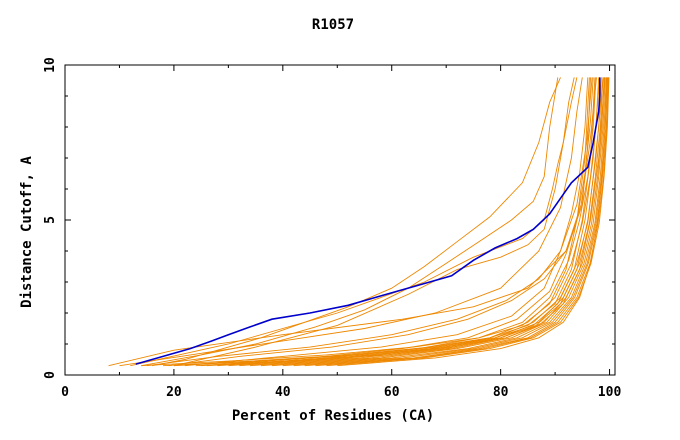 This screenshot has height=440, width=680. I want to click on x-tick-label: 100, so click(610, 392).